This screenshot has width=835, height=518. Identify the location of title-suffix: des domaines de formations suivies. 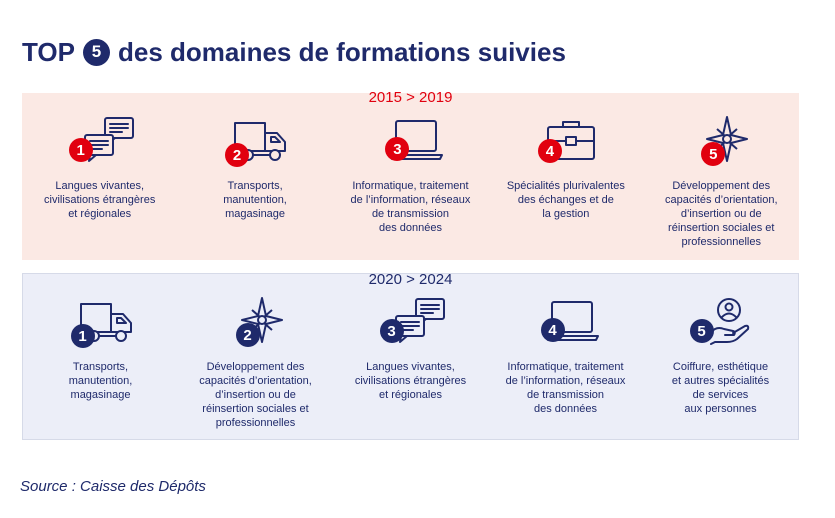
(341, 51).